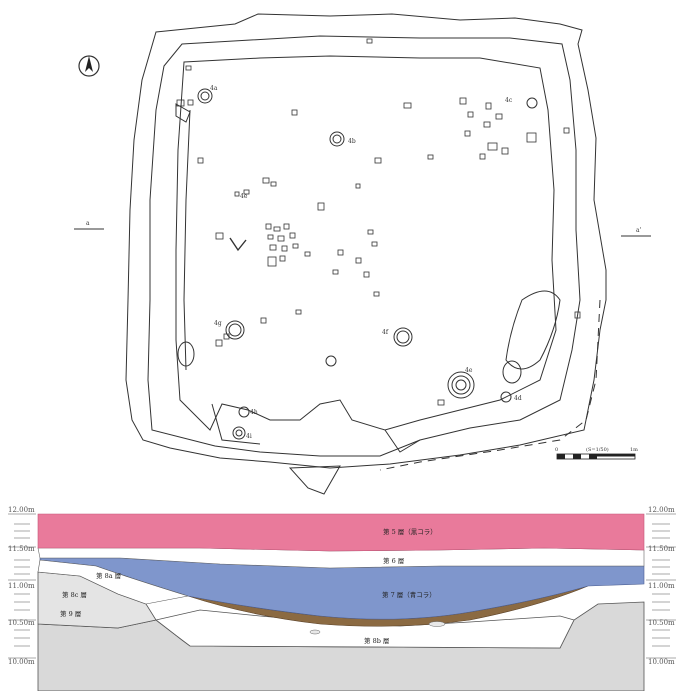  What do you see at coordinates (21, 510) in the screenshot?
I see `elev-left-0: 12.00m` at bounding box center [21, 510].